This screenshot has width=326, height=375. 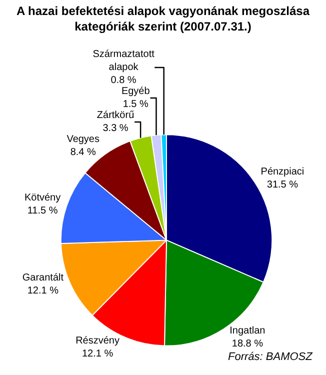 What do you see at coordinates (115, 115) in the screenshot?
I see `slice-label: Zártkörű` at bounding box center [115, 115].